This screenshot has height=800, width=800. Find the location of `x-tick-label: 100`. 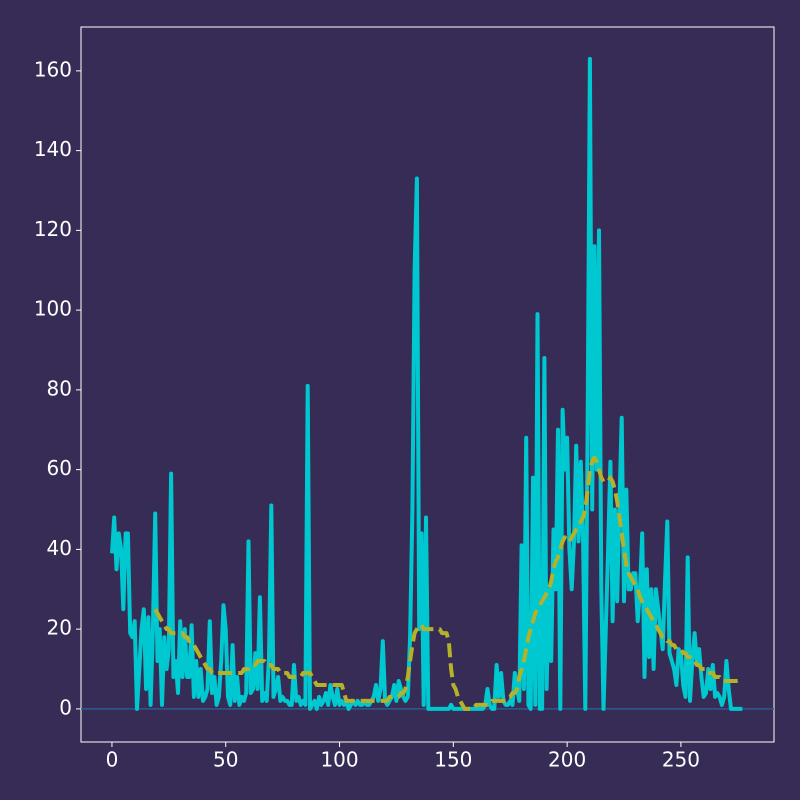

x-tick-label: 100 is located at coordinates (339, 760).